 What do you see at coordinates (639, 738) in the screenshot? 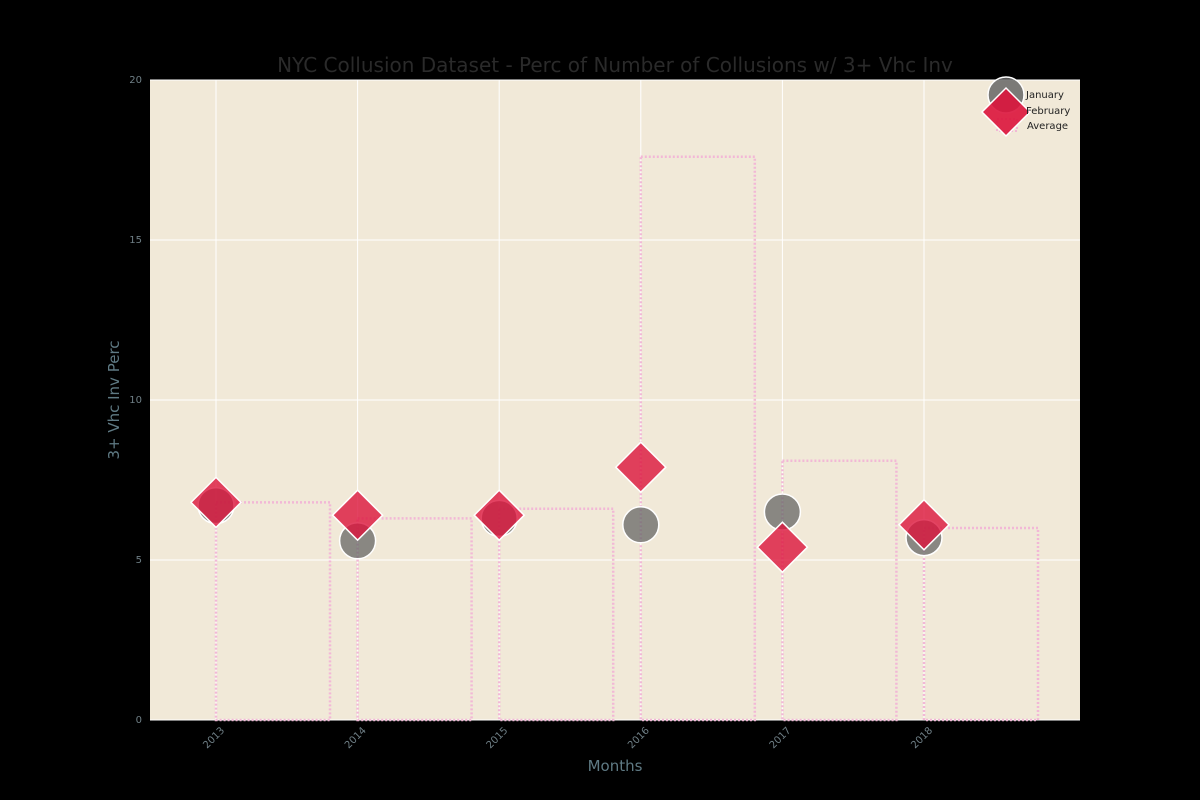
I see `x-tick-label: 2016` at bounding box center [639, 738].